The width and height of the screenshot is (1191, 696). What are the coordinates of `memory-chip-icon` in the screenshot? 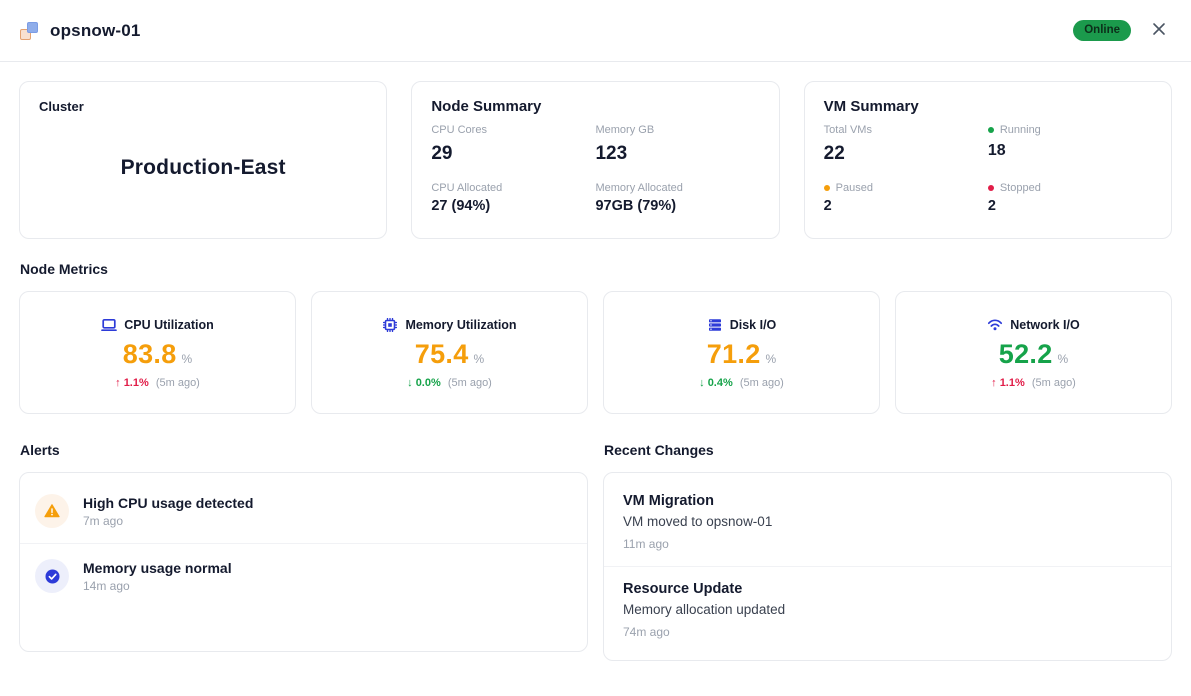 It's located at (390, 325).